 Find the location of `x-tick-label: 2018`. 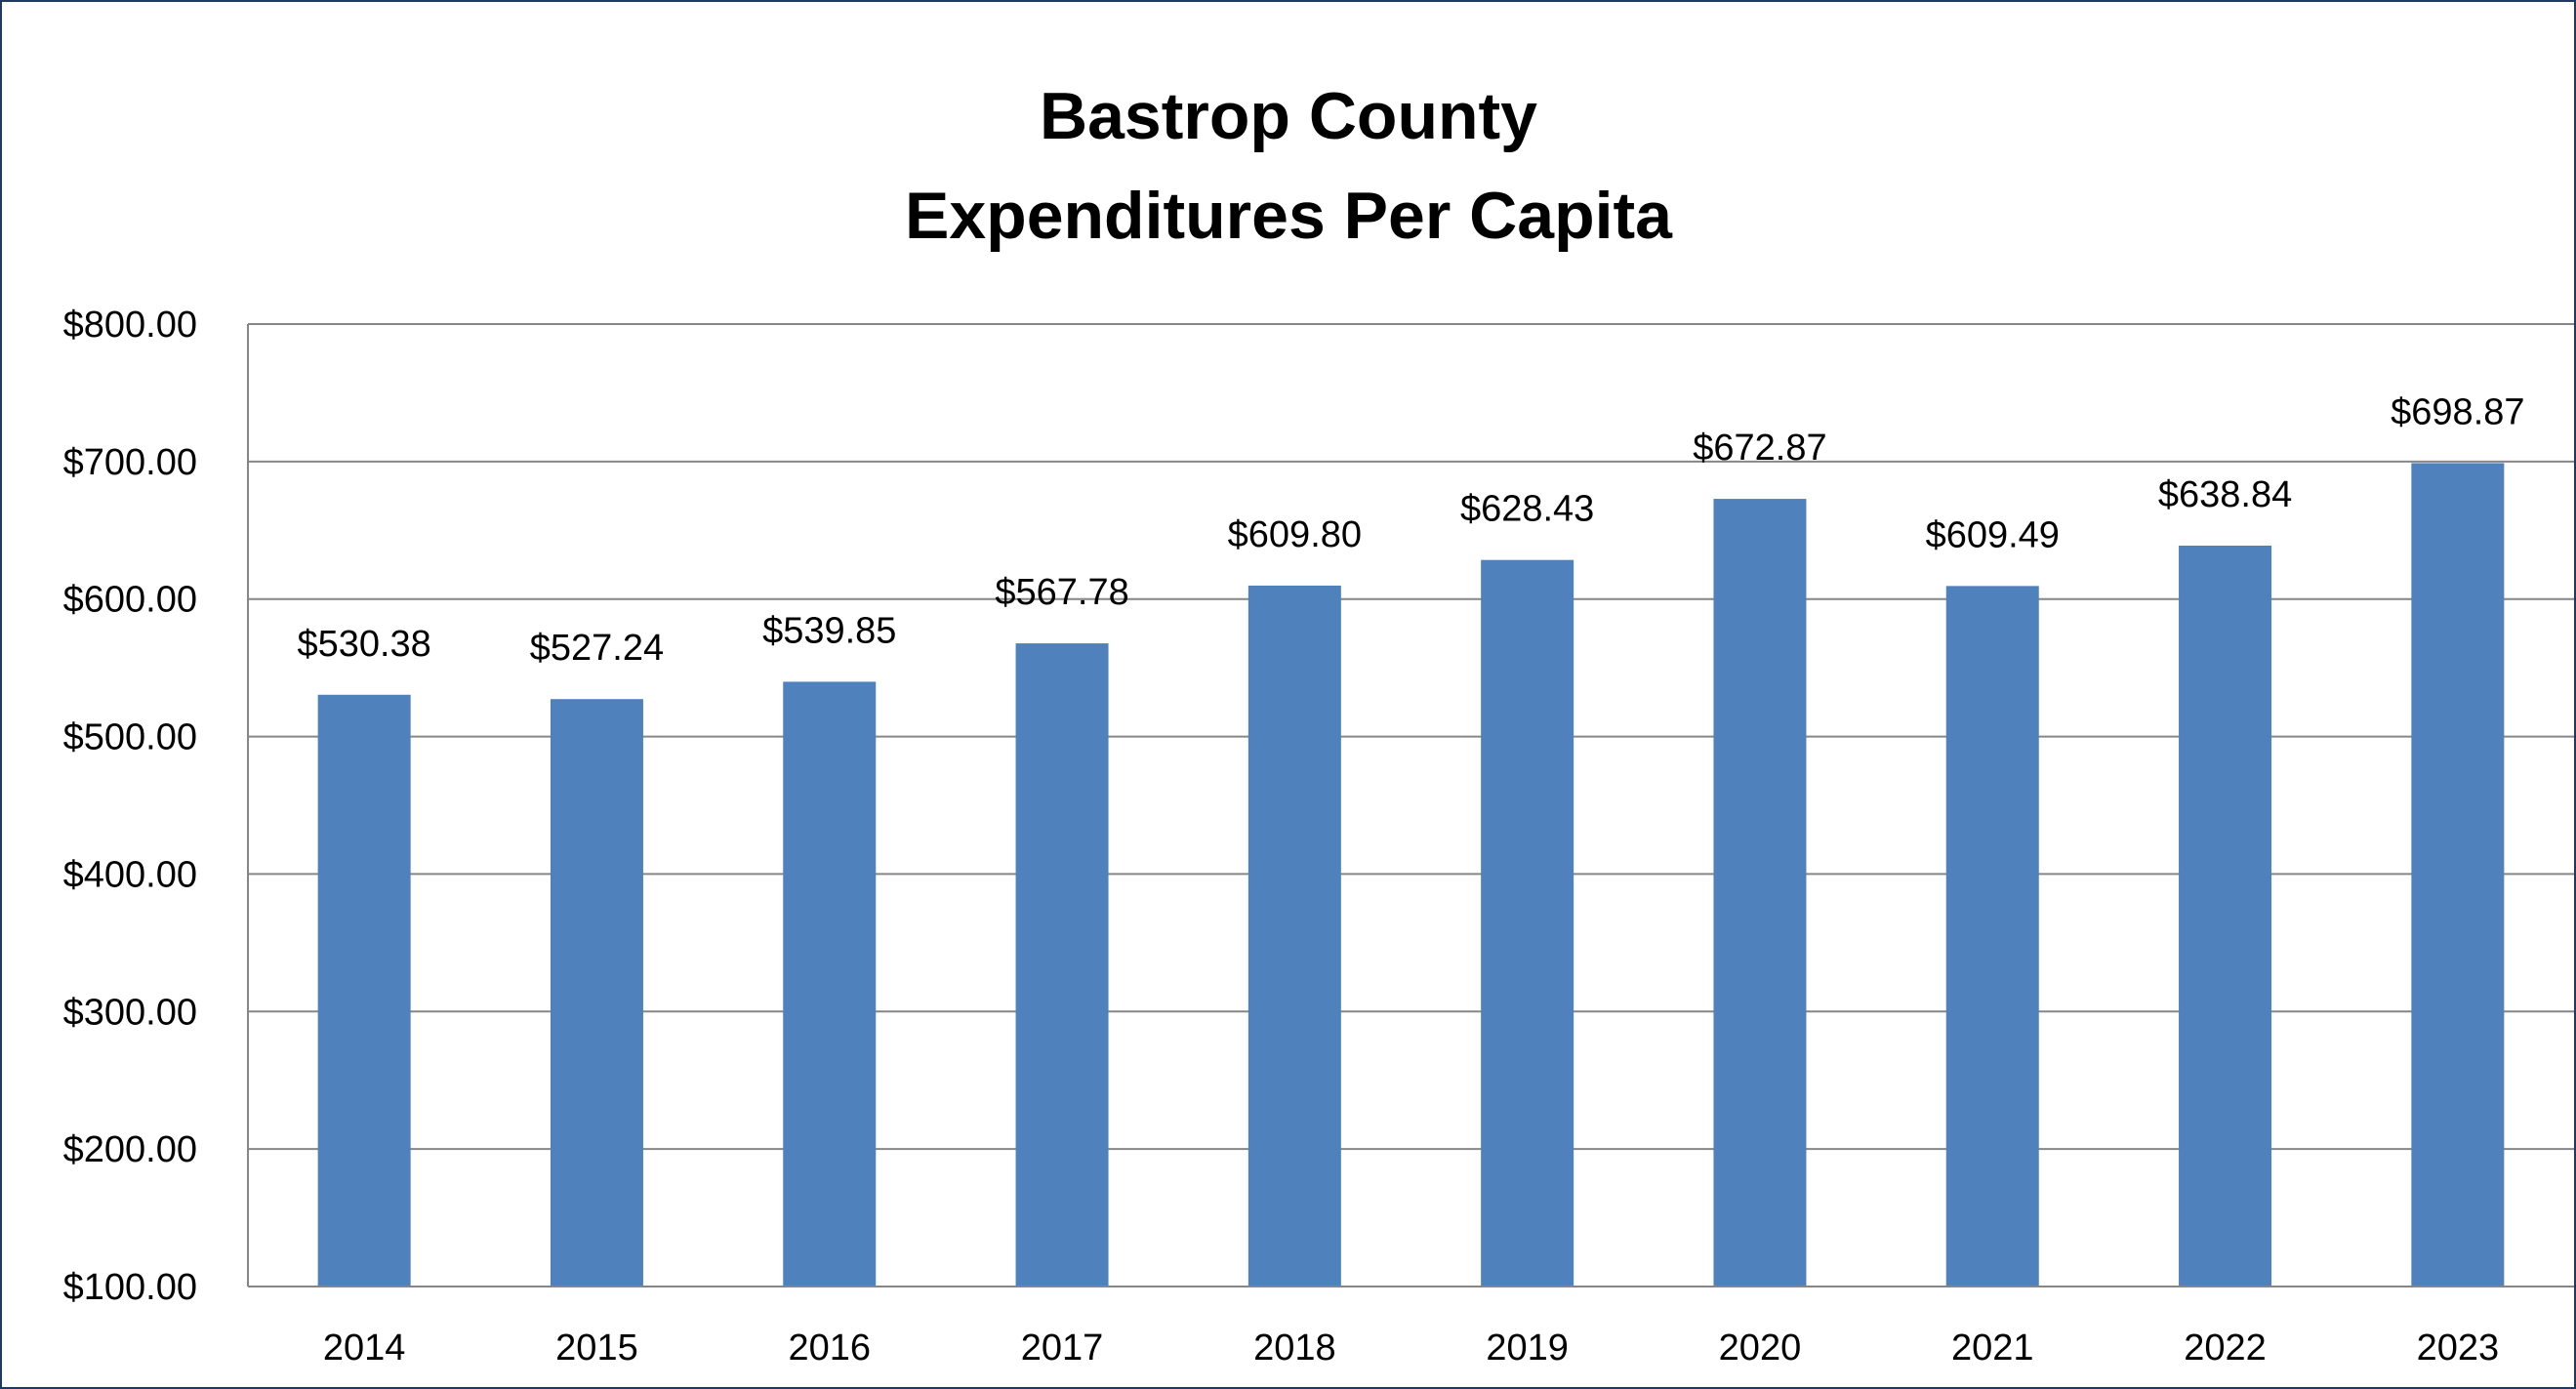

x-tick-label: 2018 is located at coordinates (1294, 1348).